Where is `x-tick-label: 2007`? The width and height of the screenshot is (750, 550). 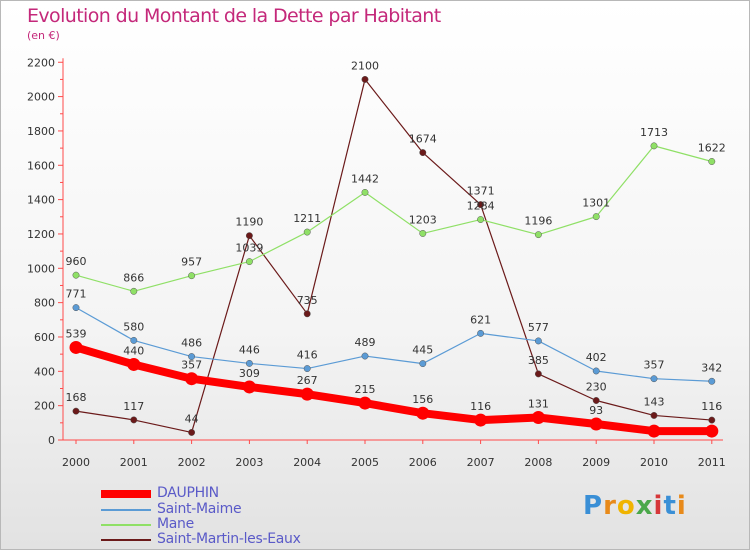
x-tick-label: 2007 is located at coordinates (481, 462).